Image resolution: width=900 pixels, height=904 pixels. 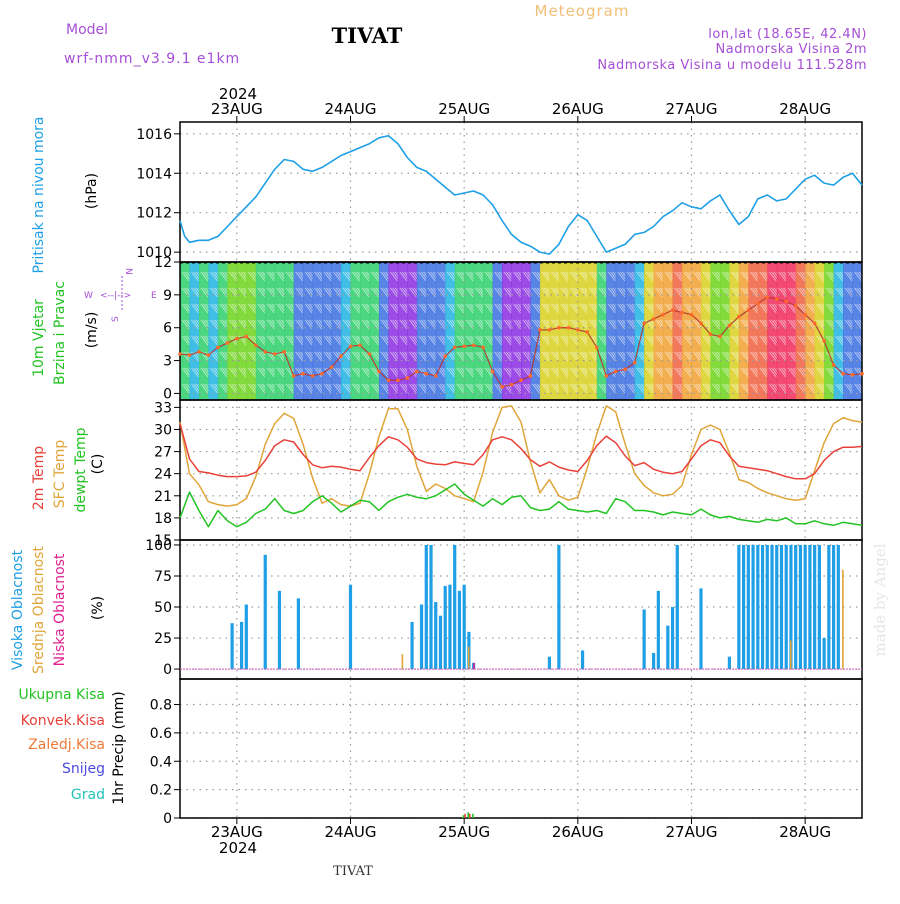 What do you see at coordinates (154, 135) in the screenshot?
I see `pressure-tick-label: 1016` at bounding box center [154, 135].